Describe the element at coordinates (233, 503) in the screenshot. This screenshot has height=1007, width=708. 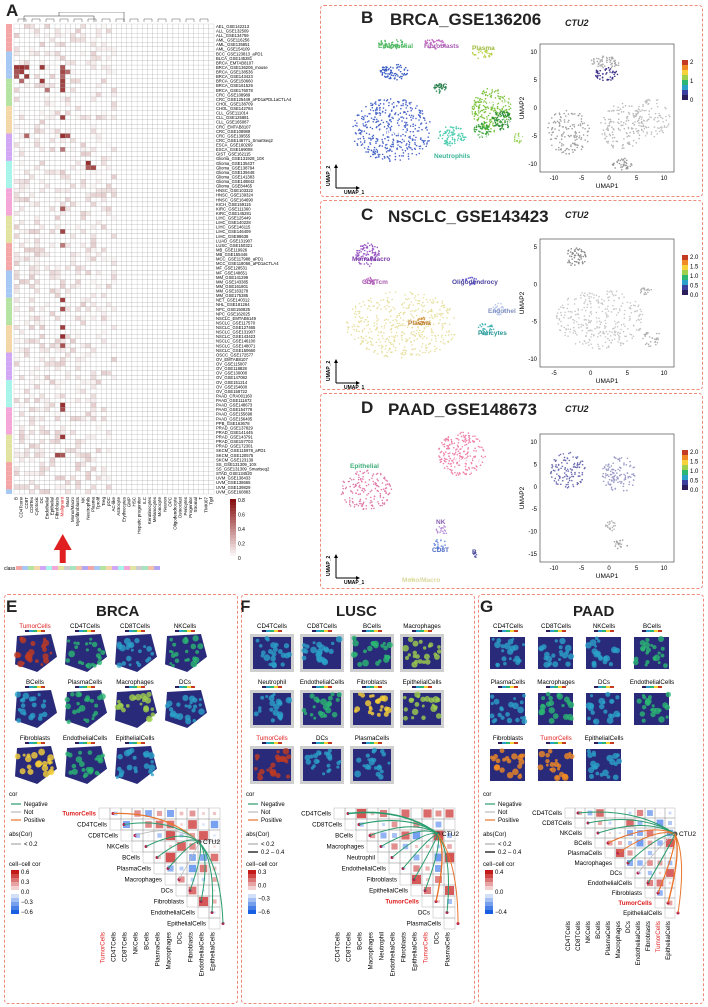
I see `heatmap-colorbar-segment` at that location.